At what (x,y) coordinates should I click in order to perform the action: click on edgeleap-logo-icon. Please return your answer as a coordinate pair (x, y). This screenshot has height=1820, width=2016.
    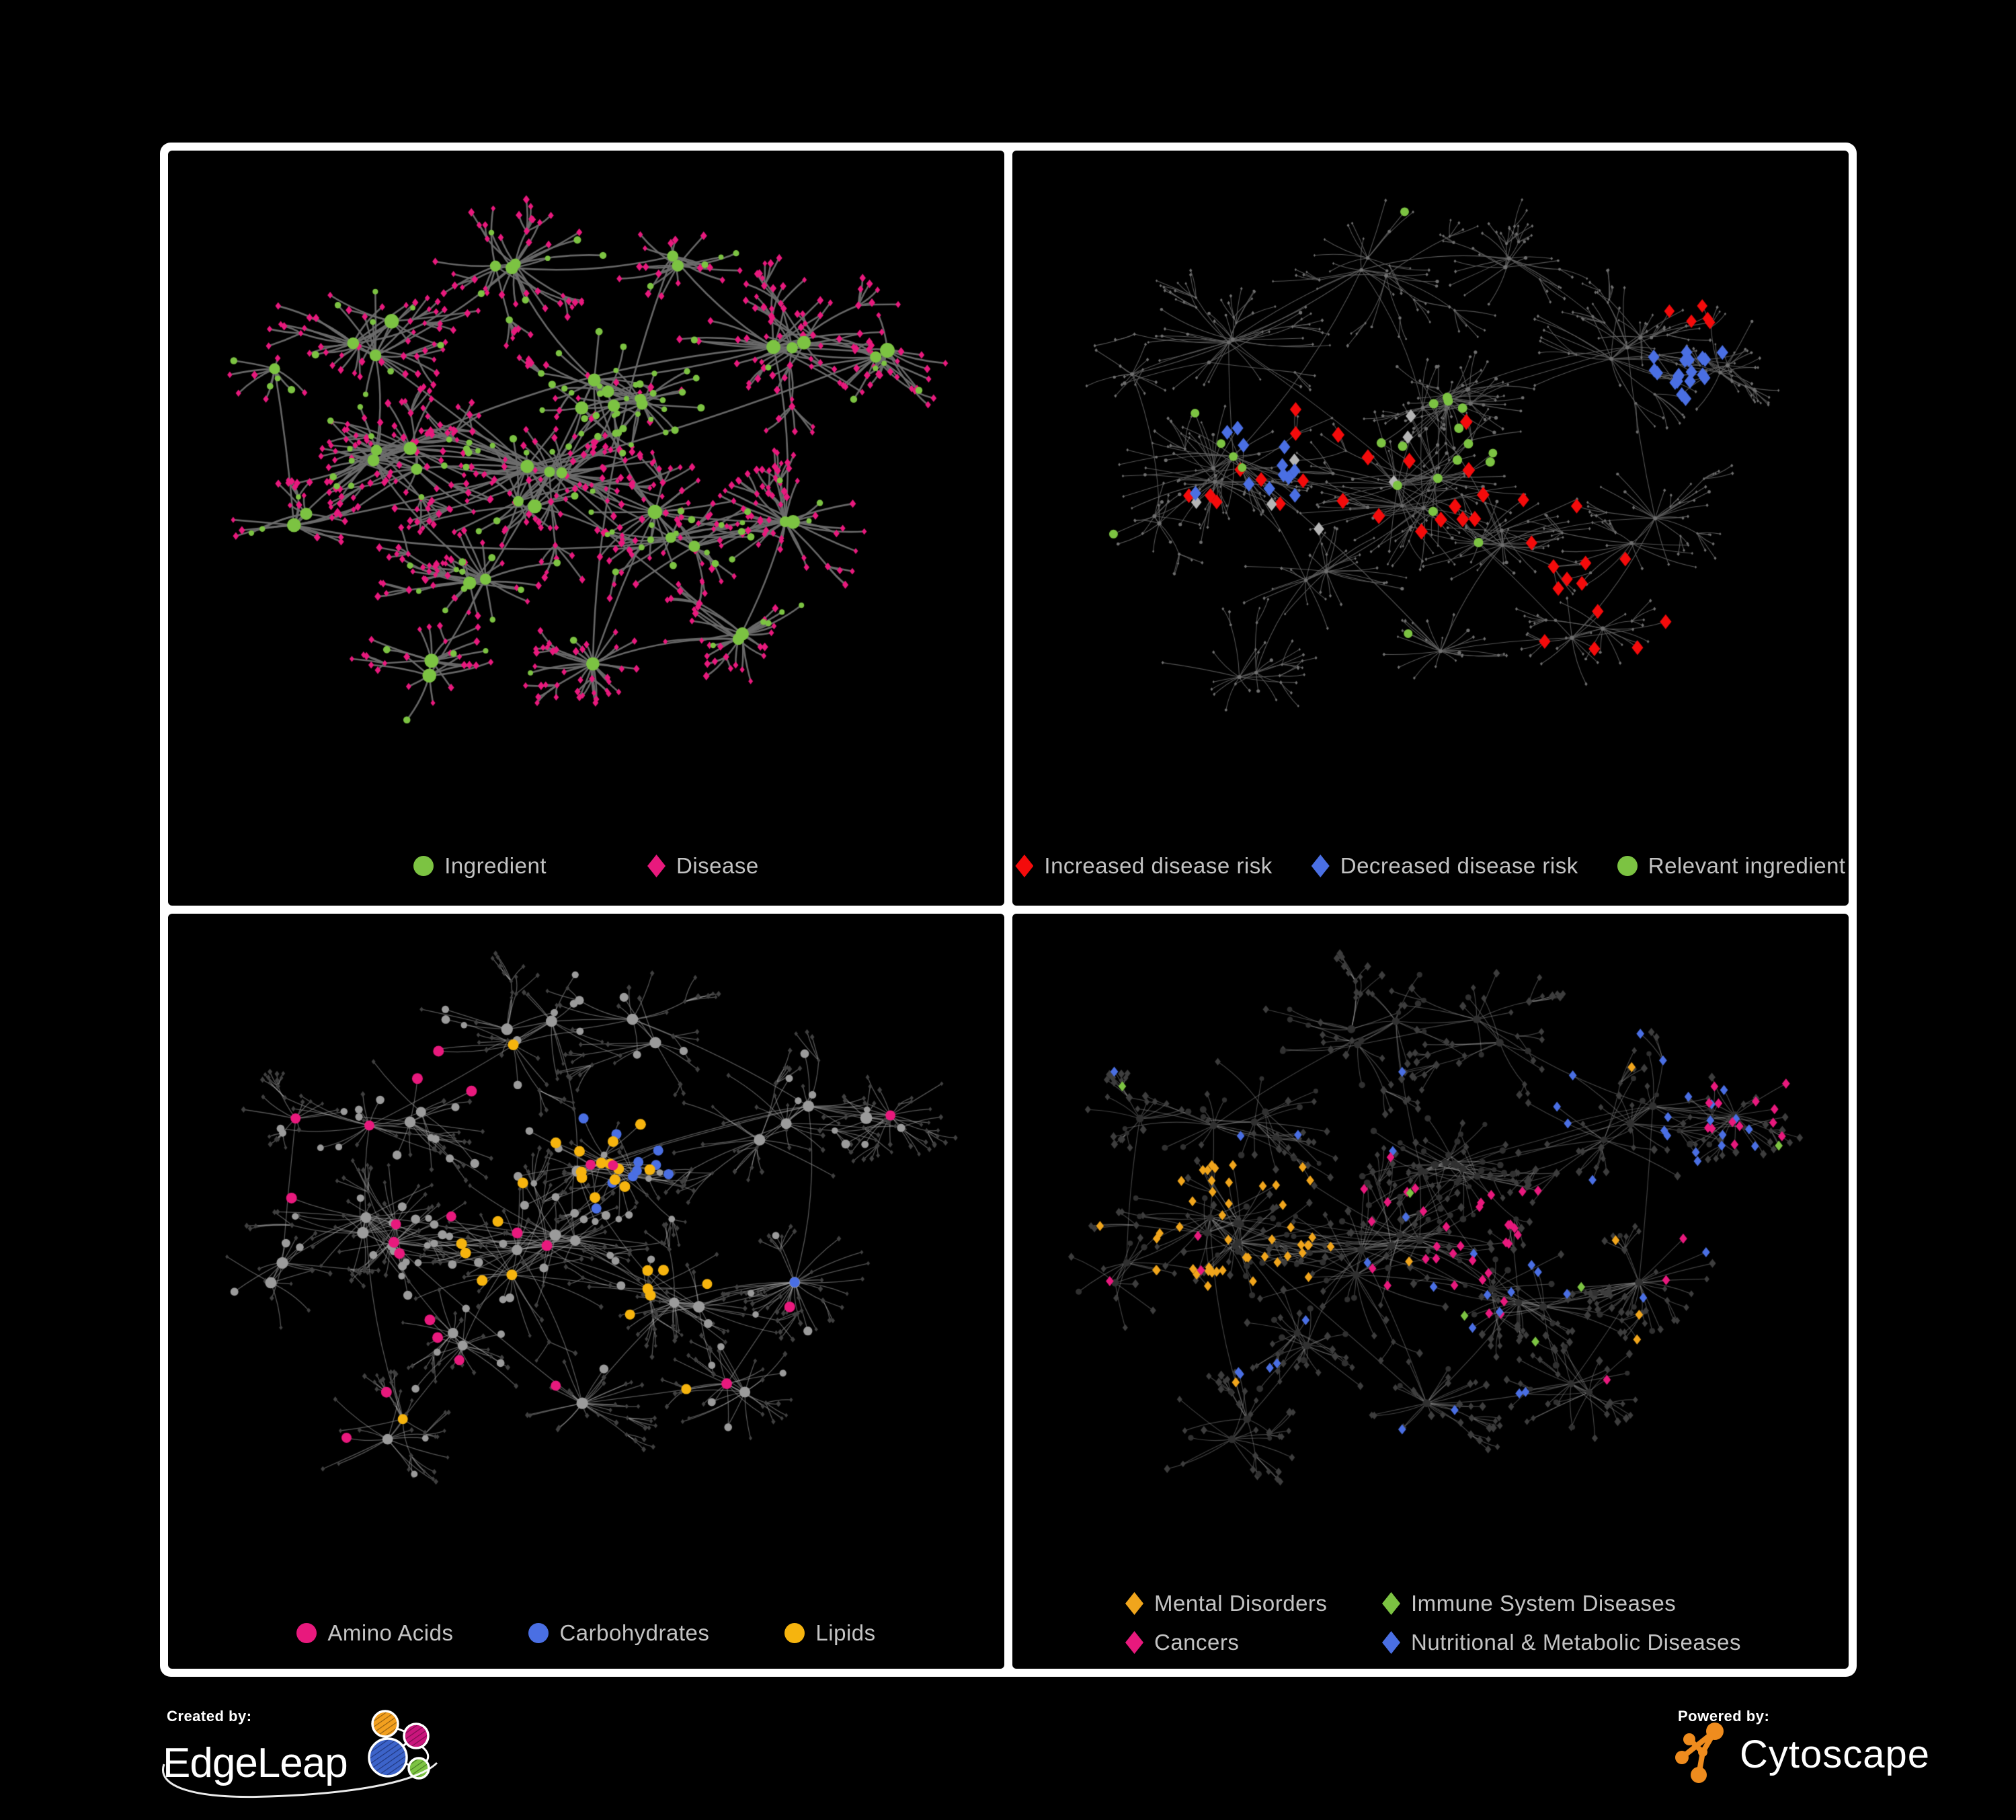
    Looking at the image, I should click on (398, 1745).